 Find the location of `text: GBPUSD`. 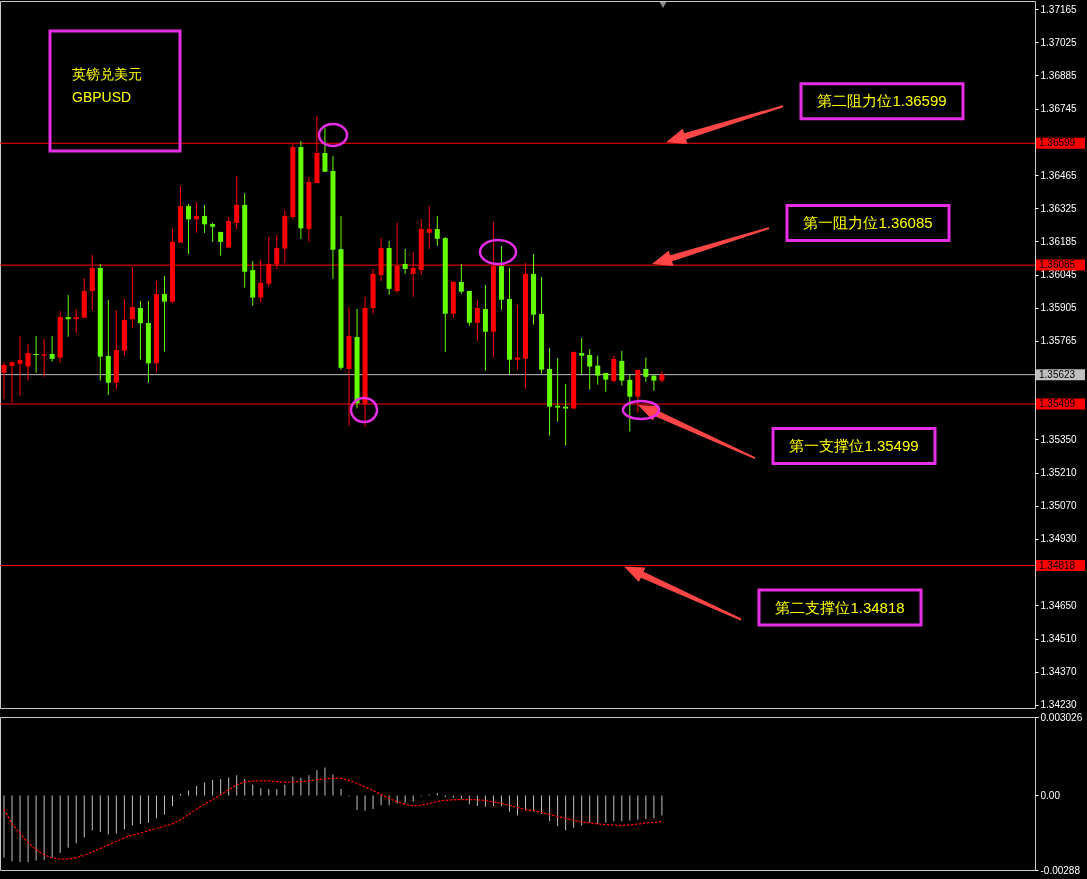

text: GBPUSD is located at coordinates (102, 97).